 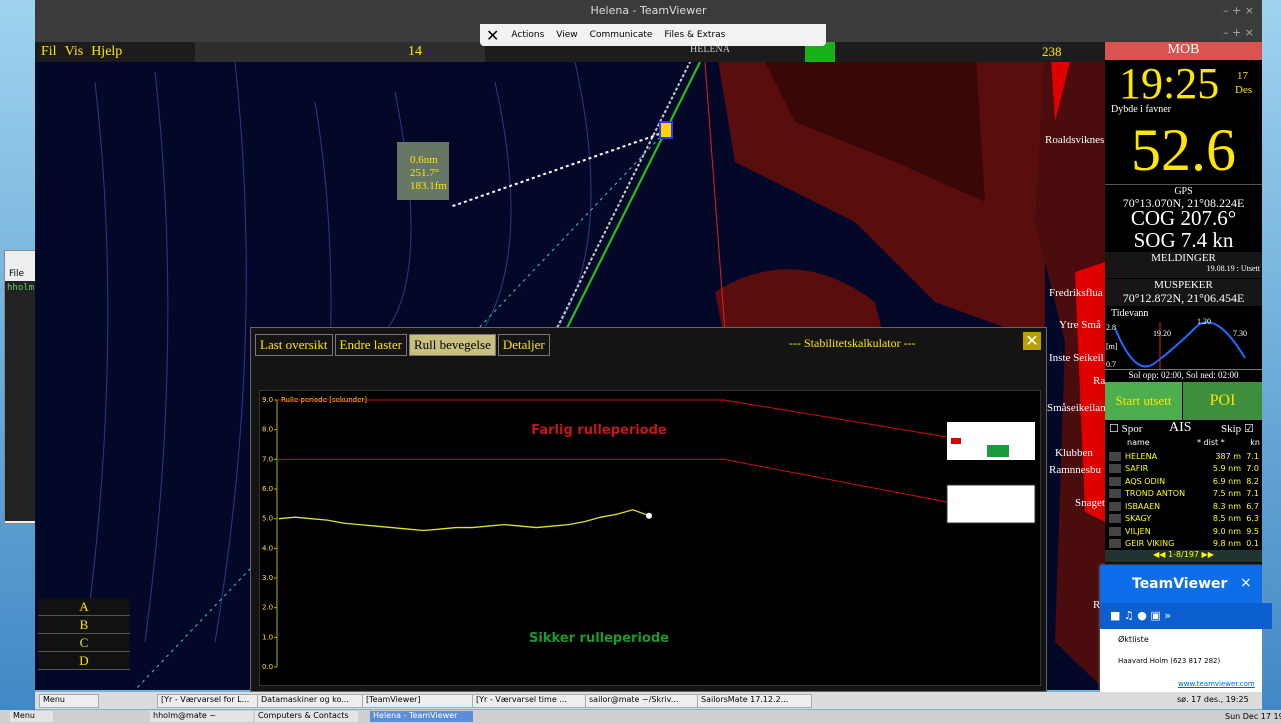 I want to click on limit-connector, so click(x=835, y=418).